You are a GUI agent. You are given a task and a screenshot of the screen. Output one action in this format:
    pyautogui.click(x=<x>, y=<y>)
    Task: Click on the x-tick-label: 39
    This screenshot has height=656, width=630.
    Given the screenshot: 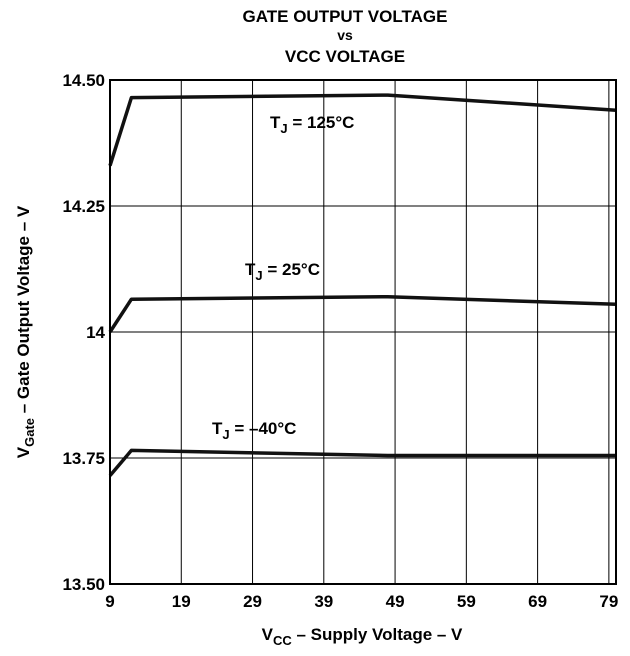 What is the action you would take?
    pyautogui.click(x=323, y=601)
    